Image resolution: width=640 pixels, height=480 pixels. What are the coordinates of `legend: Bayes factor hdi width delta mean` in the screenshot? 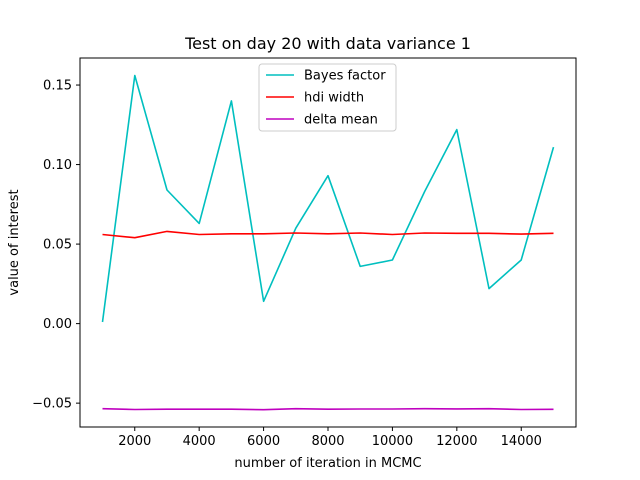 It's located at (327, 97).